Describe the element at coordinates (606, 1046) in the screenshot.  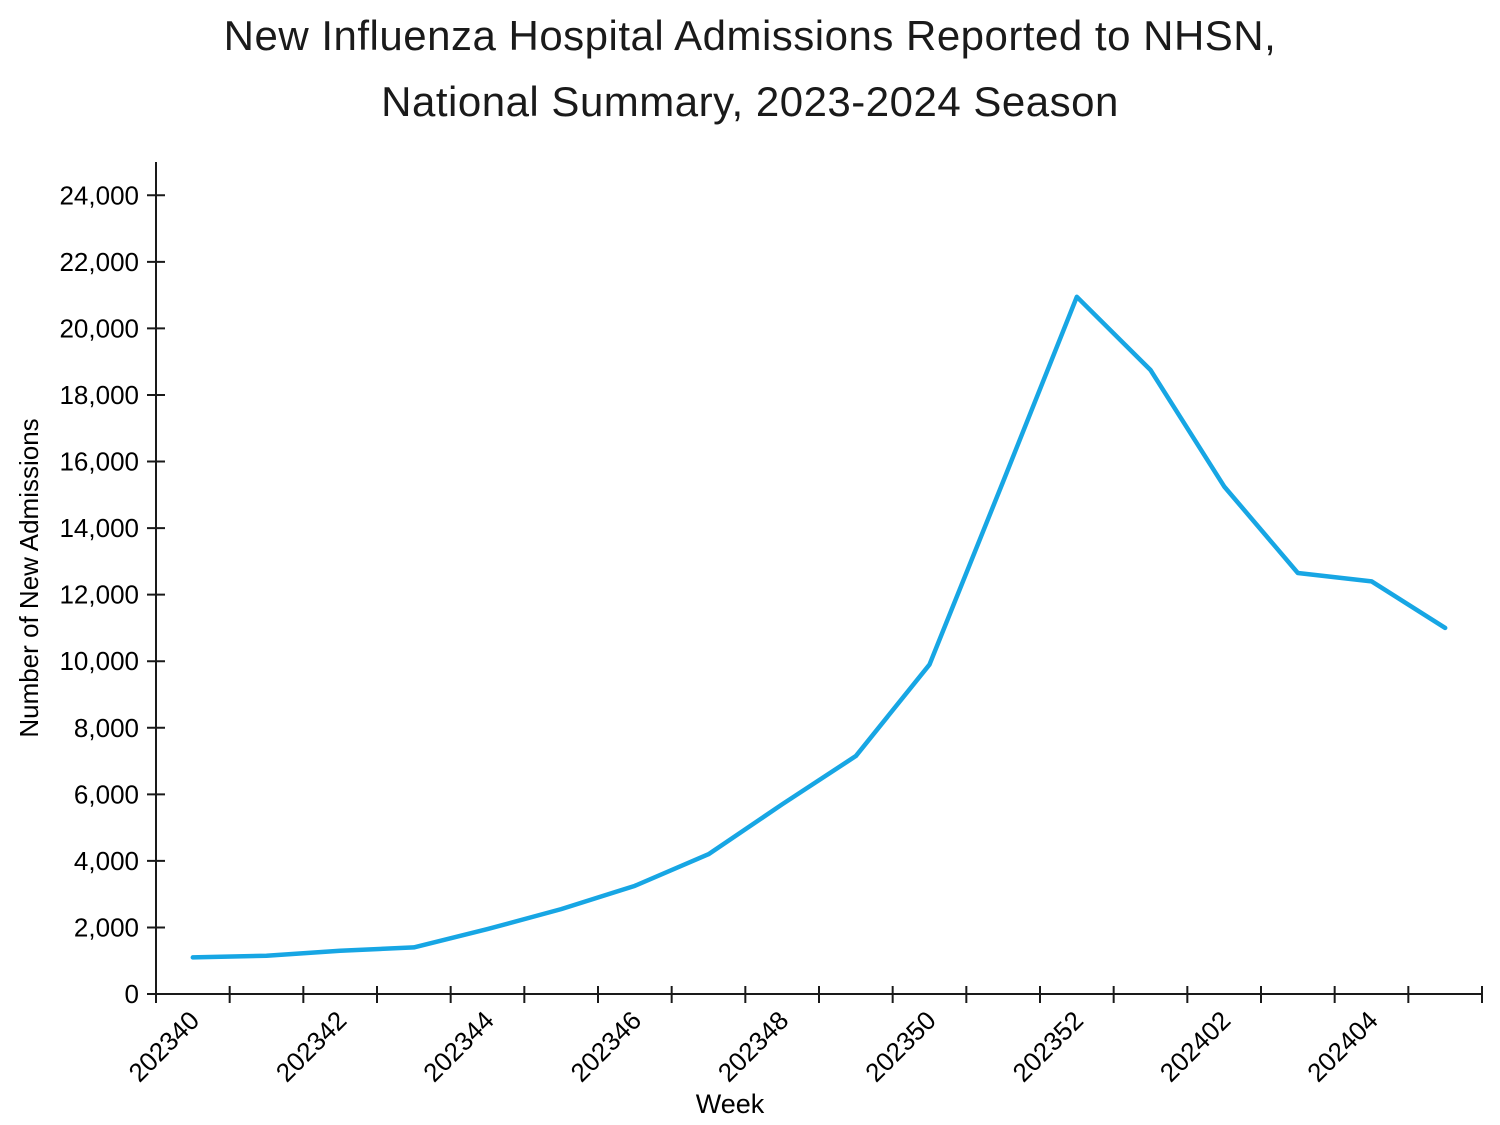
I see `x-tick-label: 202346` at that location.